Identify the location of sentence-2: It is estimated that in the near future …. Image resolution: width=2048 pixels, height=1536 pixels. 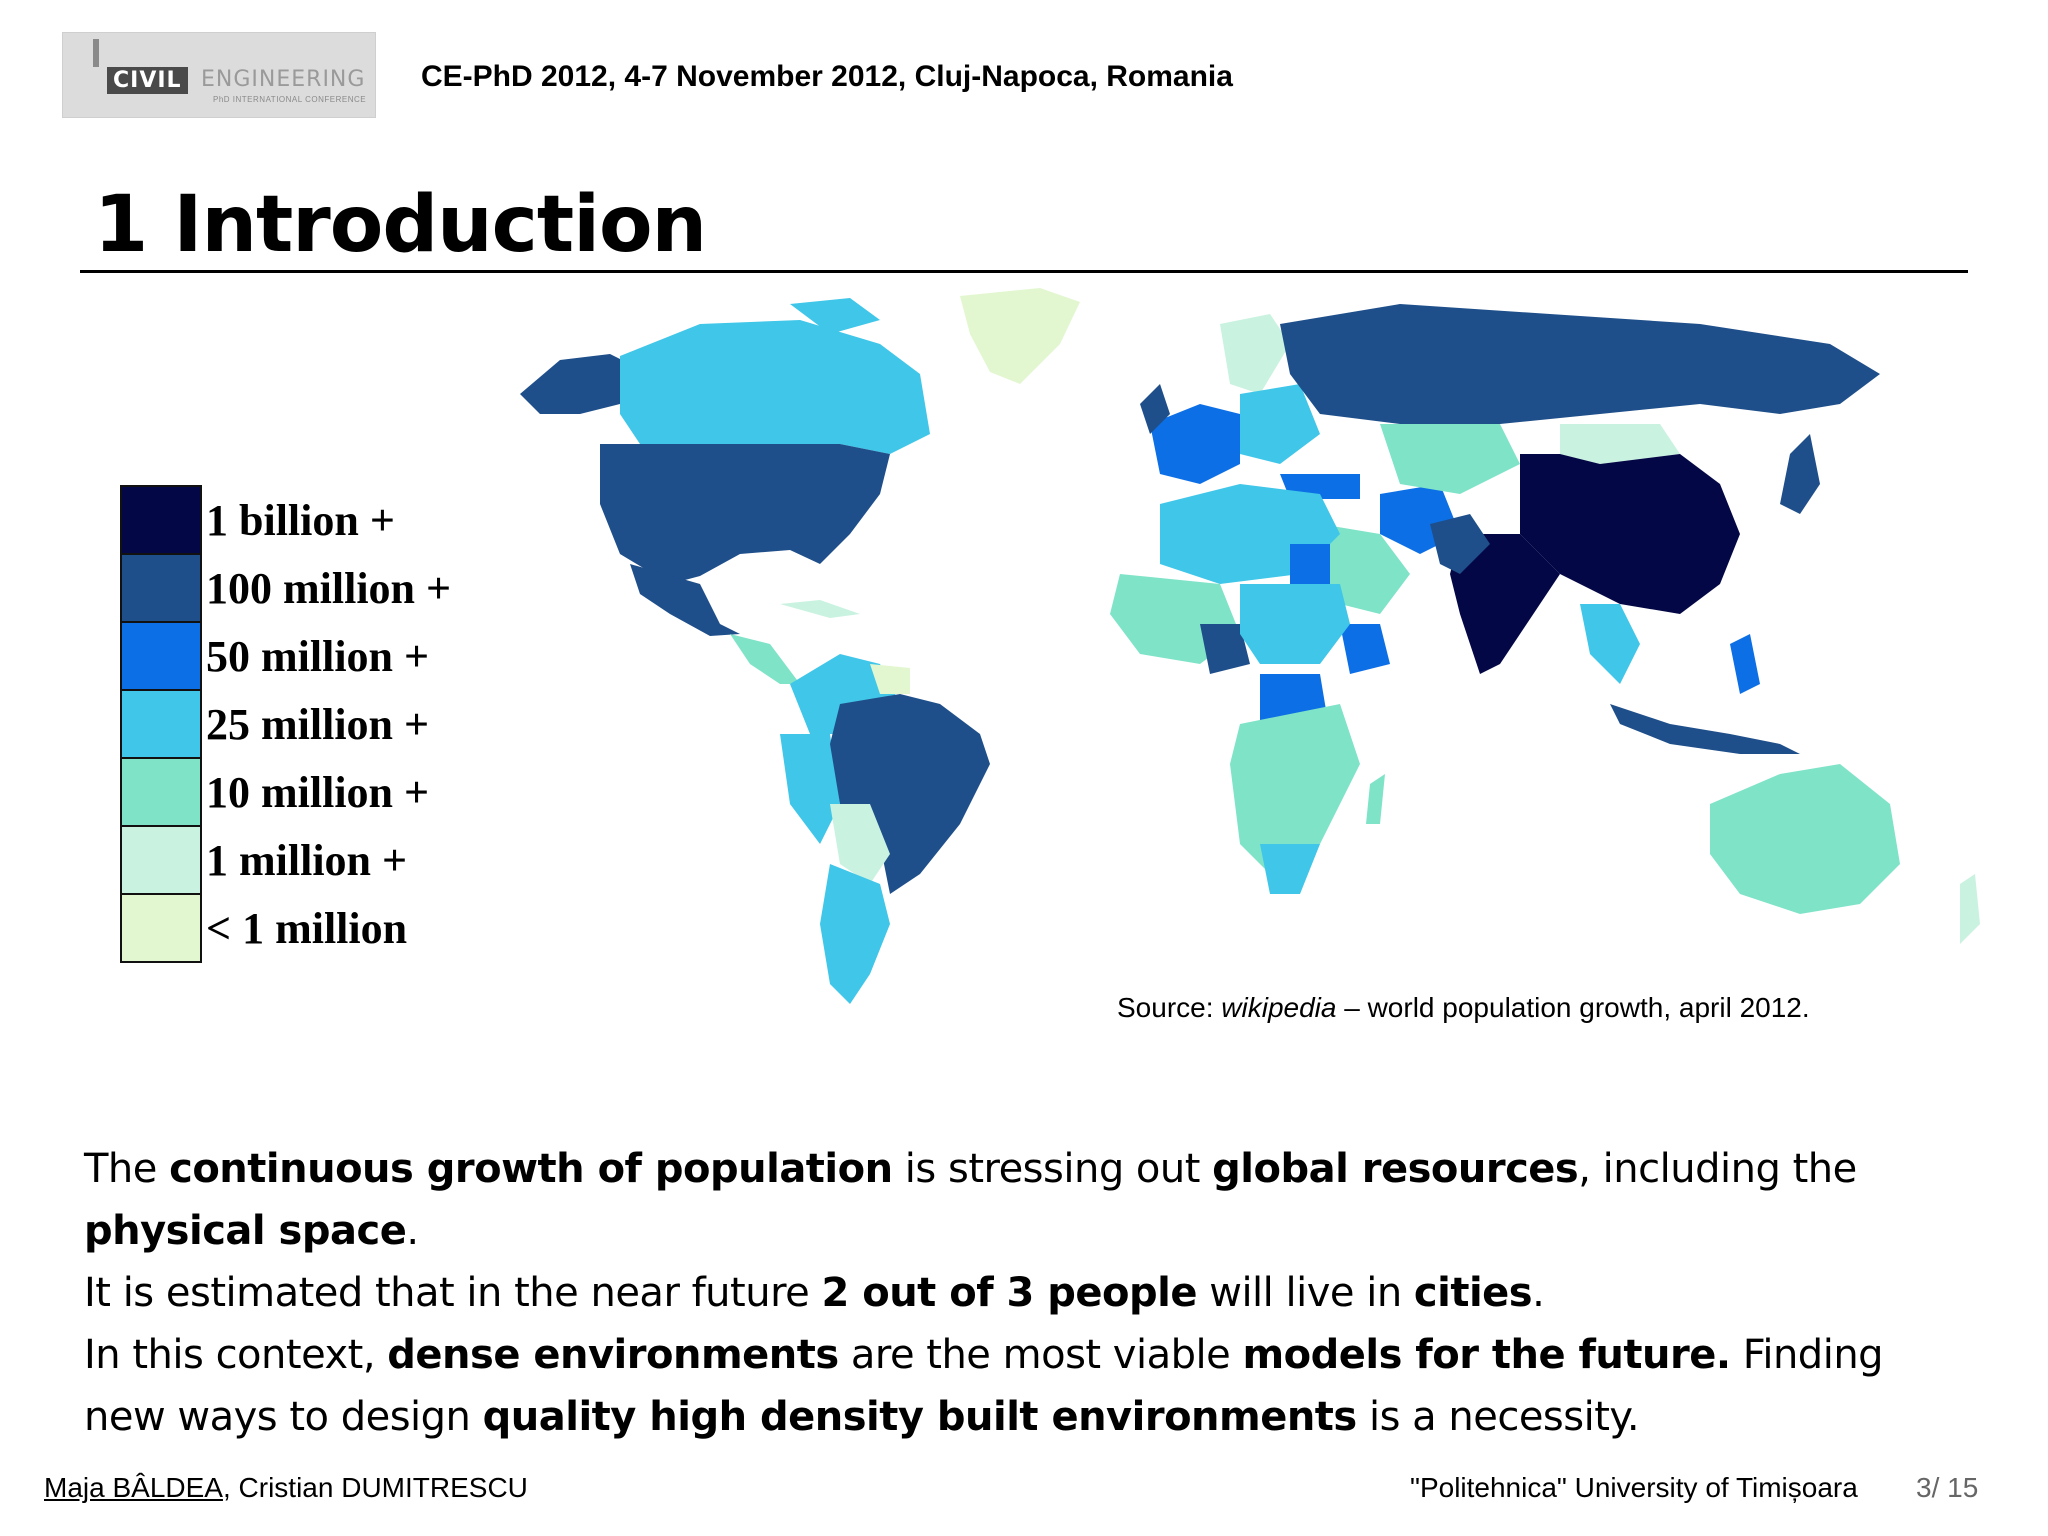
(1024, 1293).